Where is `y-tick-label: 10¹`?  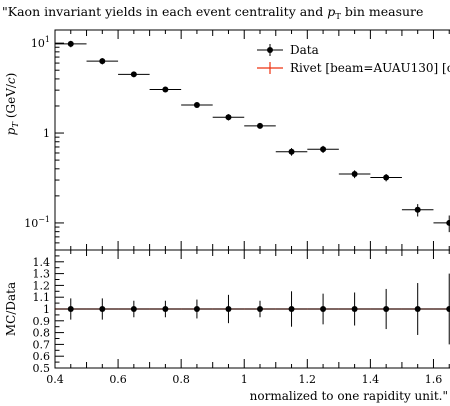 y-tick-label: 10¹ is located at coordinates (40, 42).